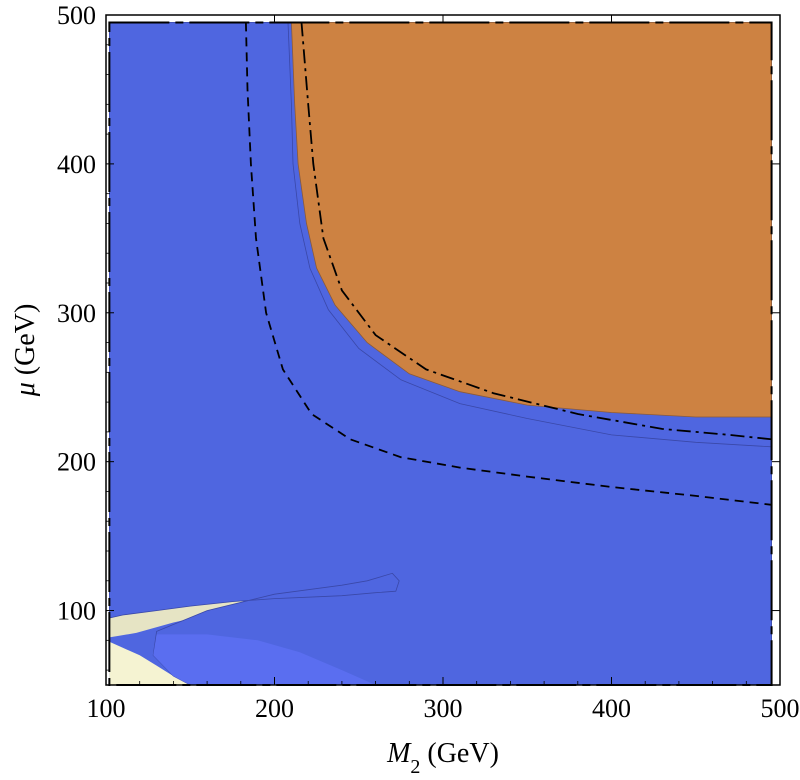 The height and width of the screenshot is (780, 800). Describe the element at coordinates (611, 708) in the screenshot. I see `x-tick-label: 400` at that location.